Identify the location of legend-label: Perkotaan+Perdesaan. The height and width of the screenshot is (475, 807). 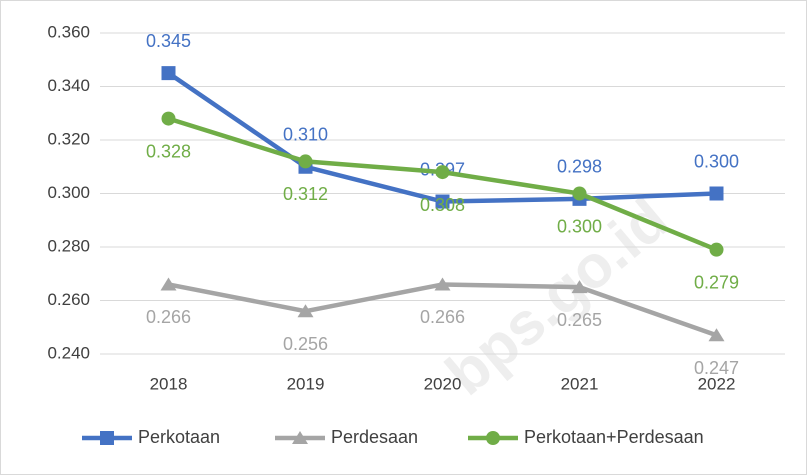
(614, 437).